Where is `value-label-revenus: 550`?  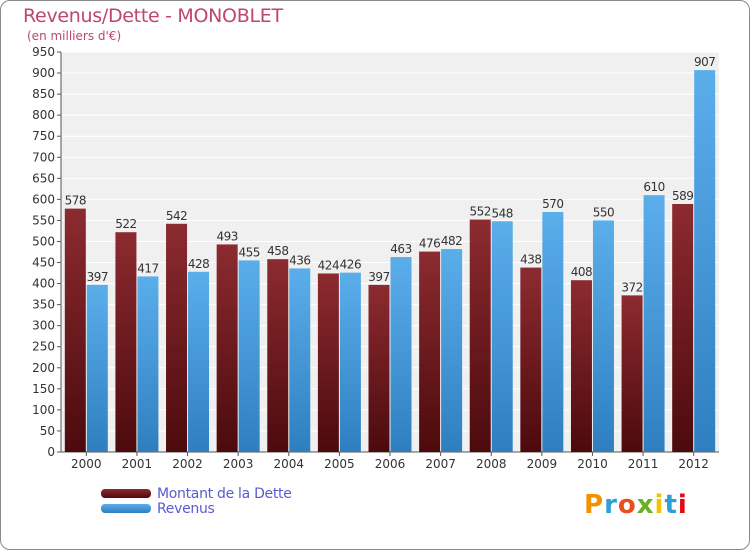 value-label-revenus: 550 is located at coordinates (603, 212).